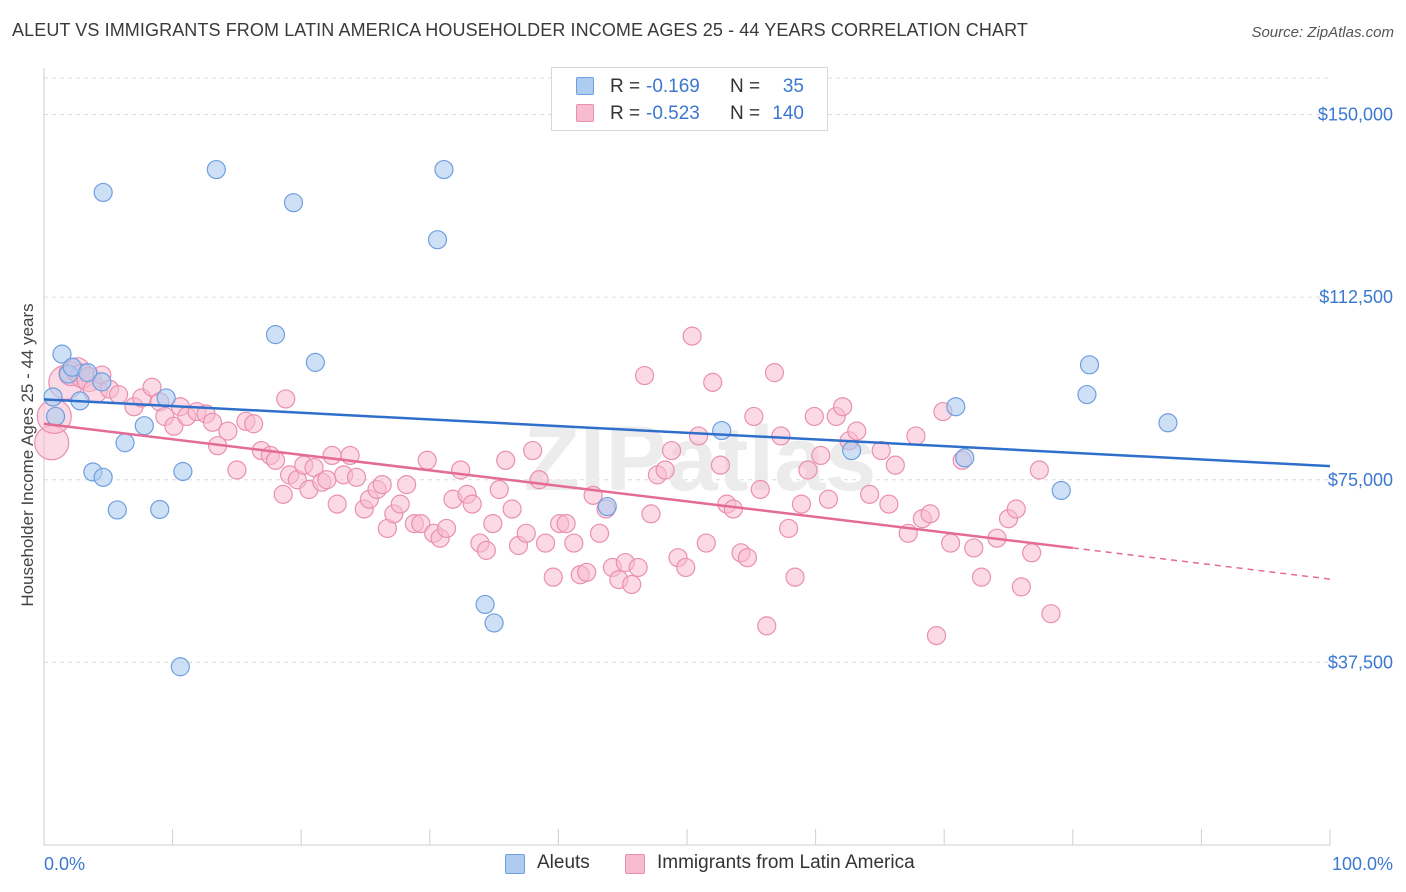 The height and width of the screenshot is (892, 1406). What do you see at coordinates (1322, 32) in the screenshot?
I see `source-credit: Source: ZipAtlas.com` at bounding box center [1322, 32].